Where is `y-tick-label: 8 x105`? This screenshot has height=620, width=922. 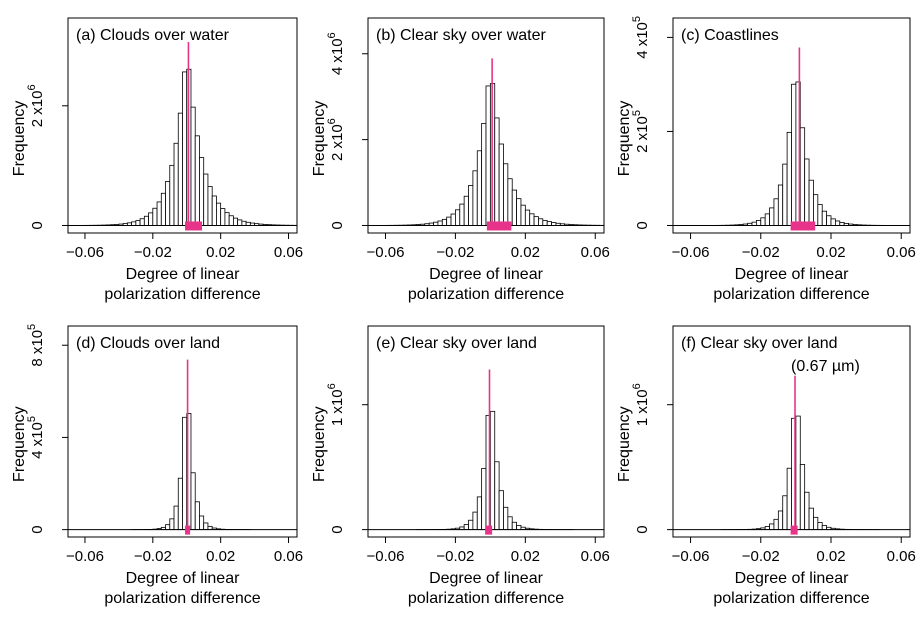 y-tick-label: 8 x105 is located at coordinates (36, 345).